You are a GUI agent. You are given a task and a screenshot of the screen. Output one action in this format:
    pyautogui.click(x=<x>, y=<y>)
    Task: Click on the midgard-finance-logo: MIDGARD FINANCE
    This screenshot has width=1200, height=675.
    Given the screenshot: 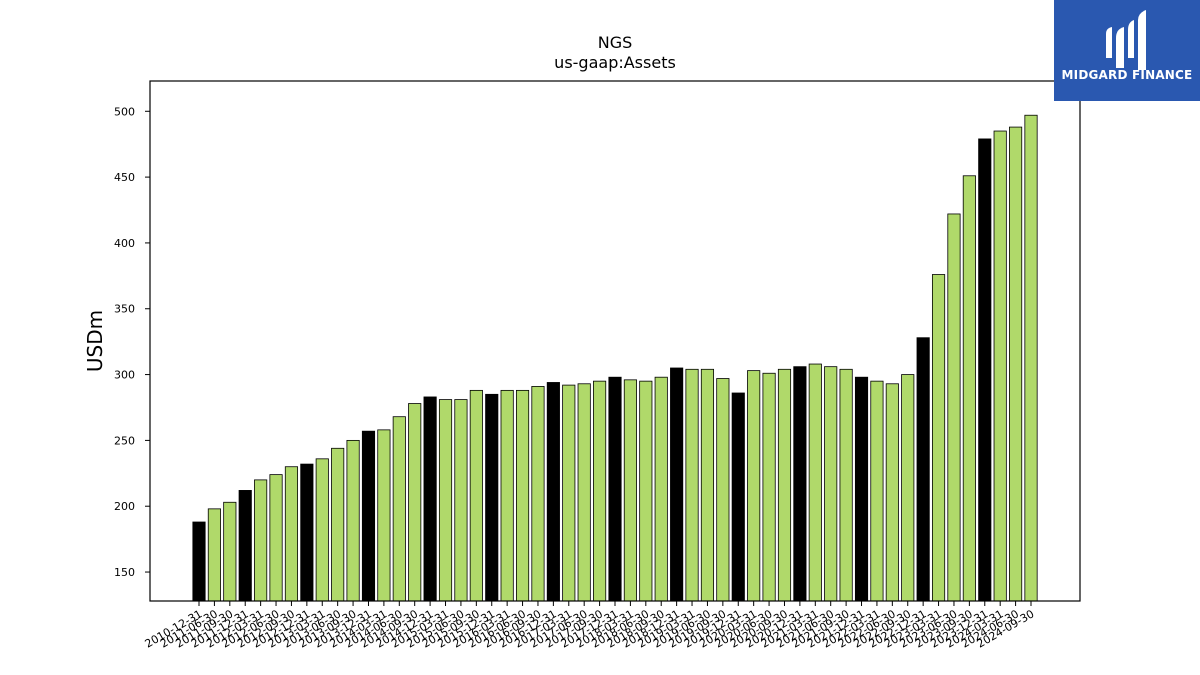 What is the action you would take?
    pyautogui.click(x=1127, y=50)
    